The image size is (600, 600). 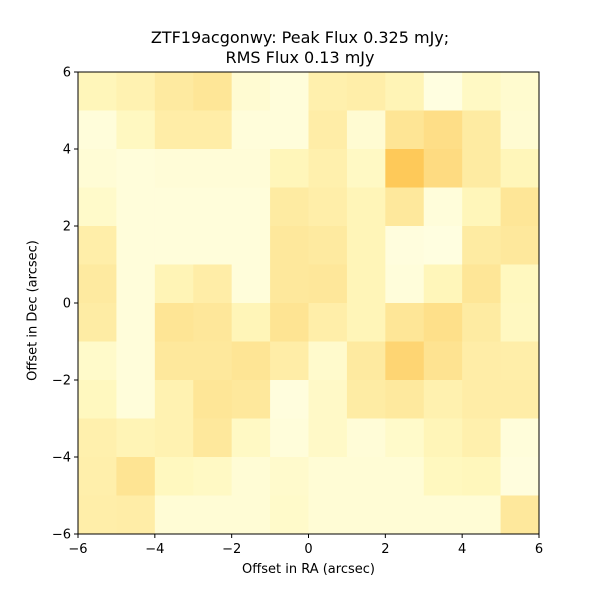 I want to click on y-tick-label: 4, so click(x=67, y=150).